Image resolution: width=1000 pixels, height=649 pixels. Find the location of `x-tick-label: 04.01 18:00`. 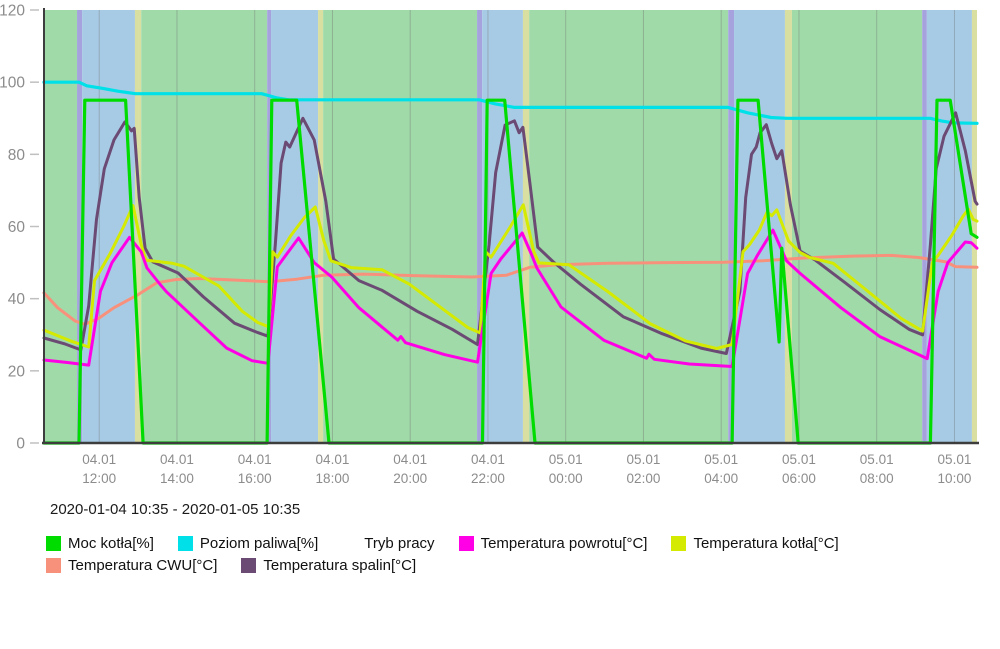

x-tick-label: 04.01 18:00 is located at coordinates (333, 469).